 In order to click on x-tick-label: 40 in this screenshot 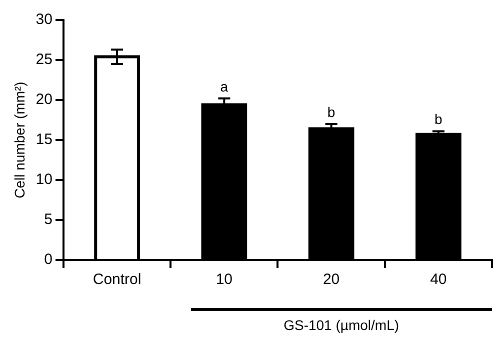, I will do `click(438, 279)`.